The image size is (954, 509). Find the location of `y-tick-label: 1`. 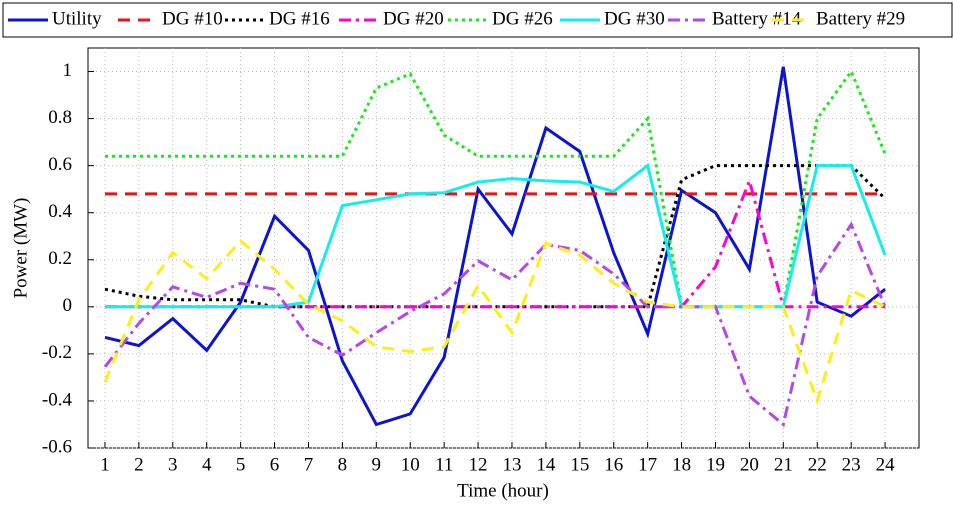

y-tick-label: 1 is located at coordinates (68, 70).